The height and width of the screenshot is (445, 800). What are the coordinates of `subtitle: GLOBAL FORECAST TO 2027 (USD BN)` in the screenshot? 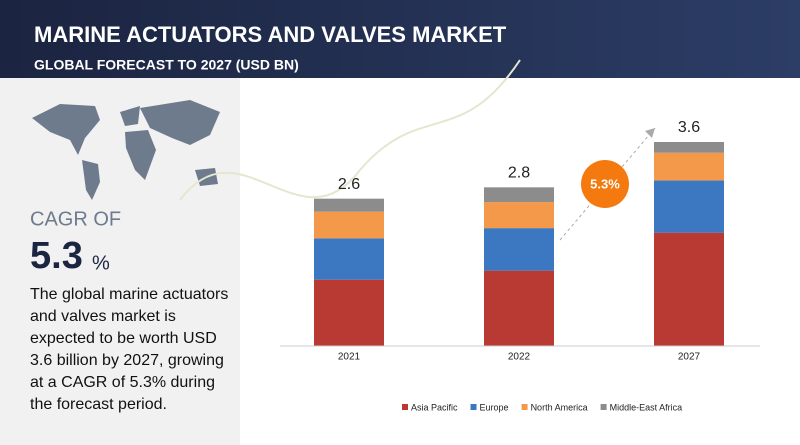 It's located at (166, 65).